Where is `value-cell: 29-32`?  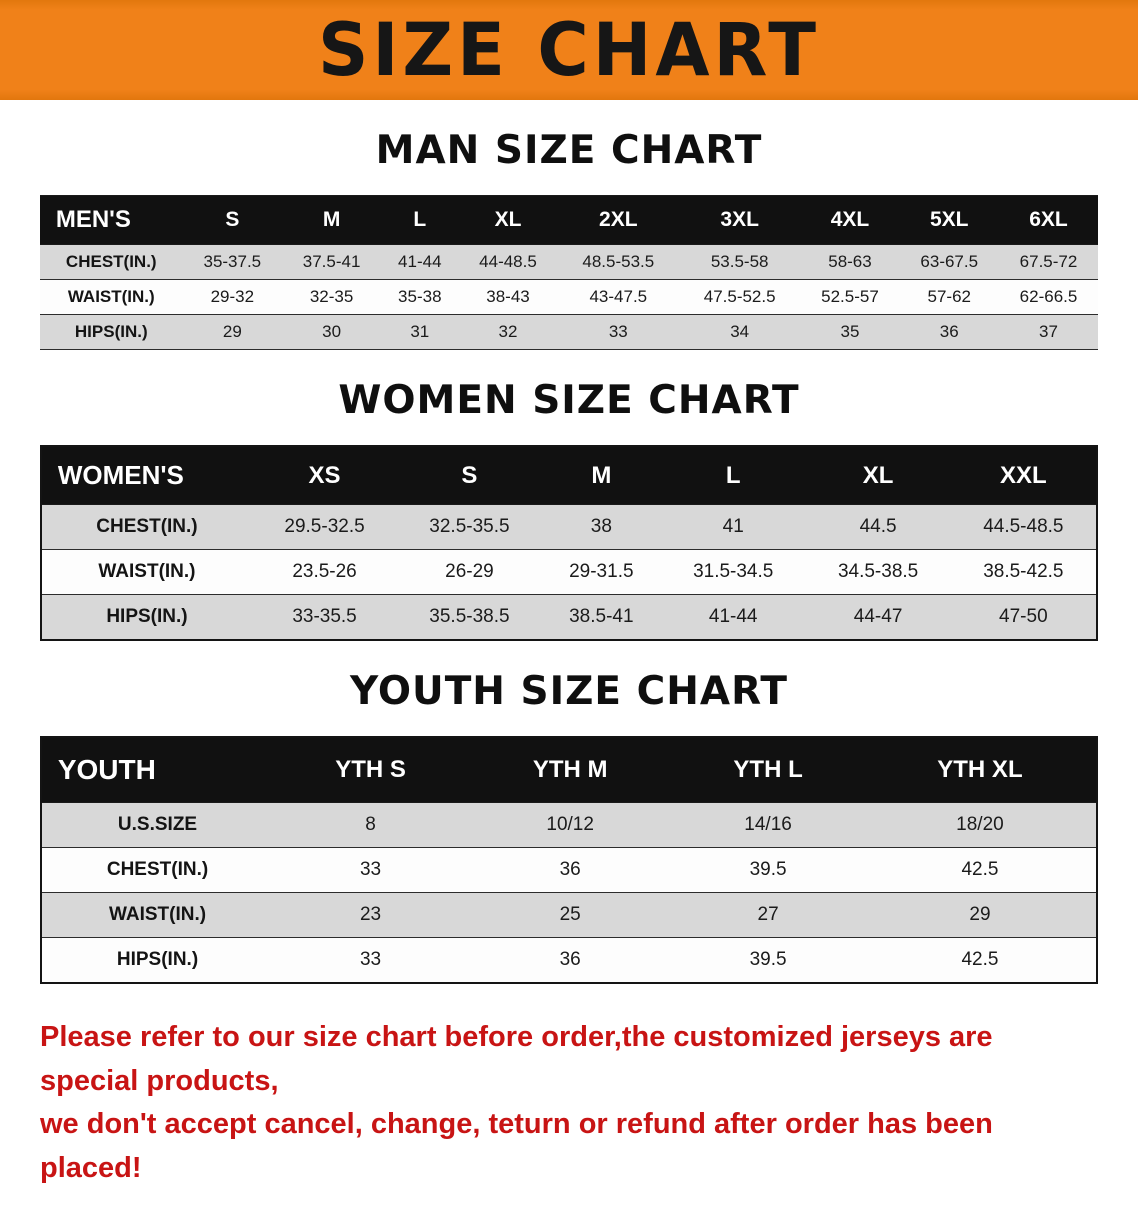
value-cell: 29-32 is located at coordinates (232, 297).